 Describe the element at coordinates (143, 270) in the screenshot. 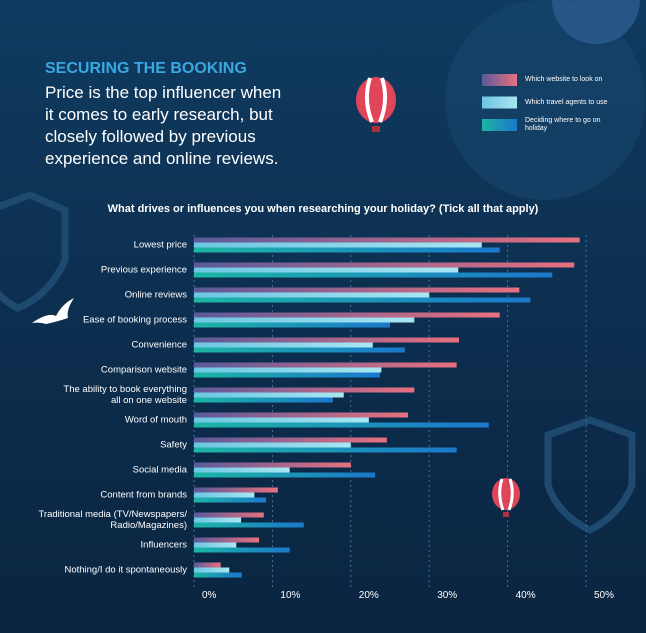

I see `category-label: Previous experience` at that location.